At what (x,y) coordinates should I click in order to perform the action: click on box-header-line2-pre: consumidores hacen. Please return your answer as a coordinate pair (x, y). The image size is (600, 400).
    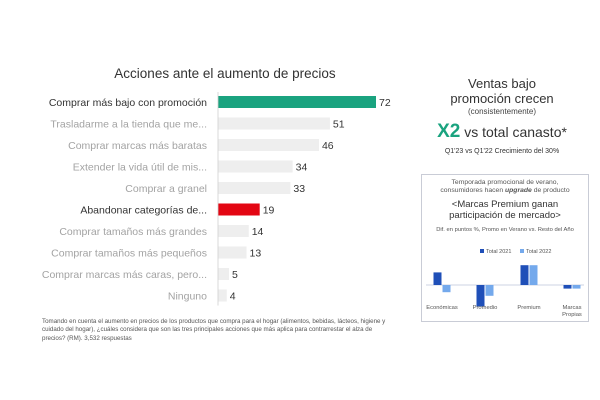
    Looking at the image, I should click on (472, 190).